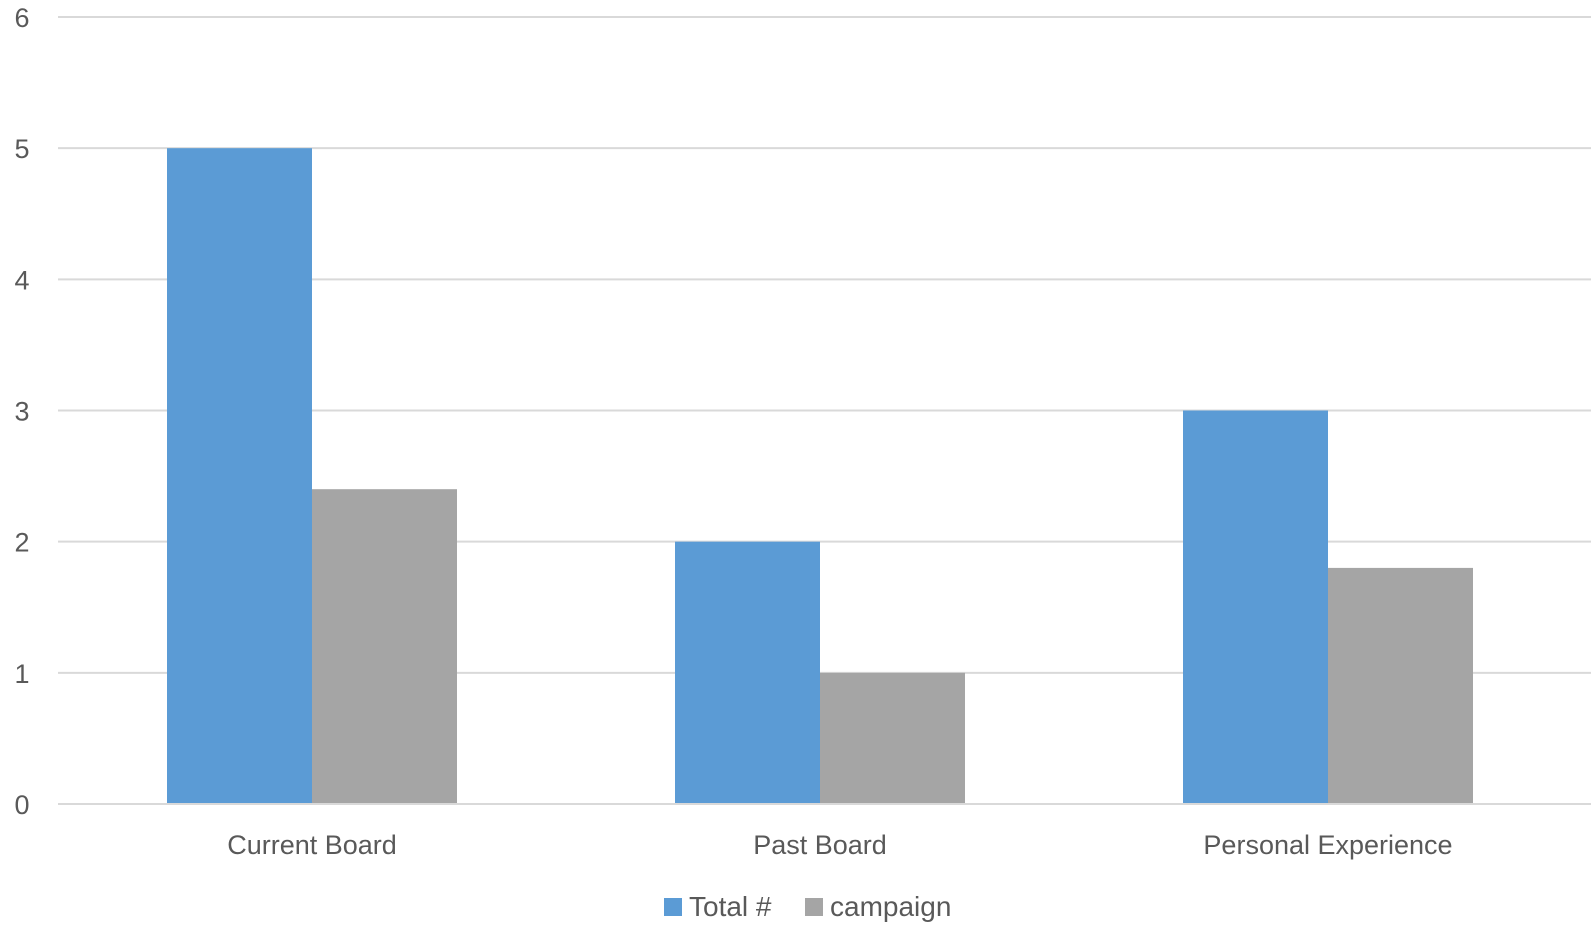 The height and width of the screenshot is (944, 1591). I want to click on y-tick-label: 3, so click(21, 412).